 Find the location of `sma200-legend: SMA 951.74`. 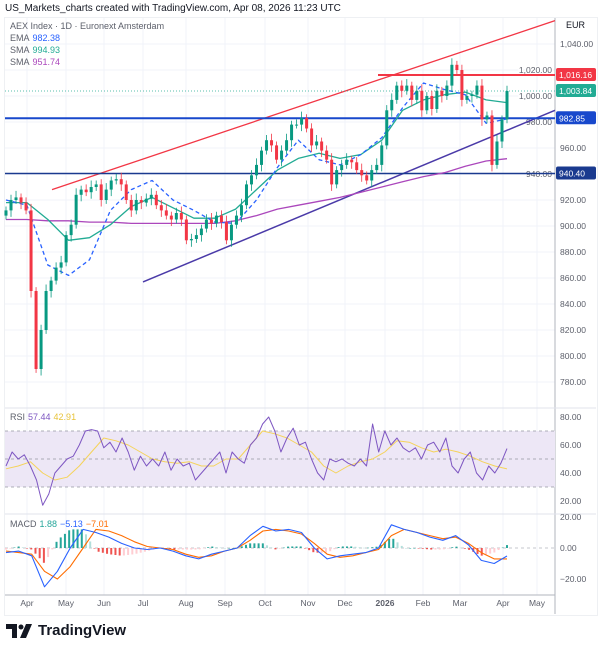

sma200-legend: SMA 951.74 is located at coordinates (35, 62).